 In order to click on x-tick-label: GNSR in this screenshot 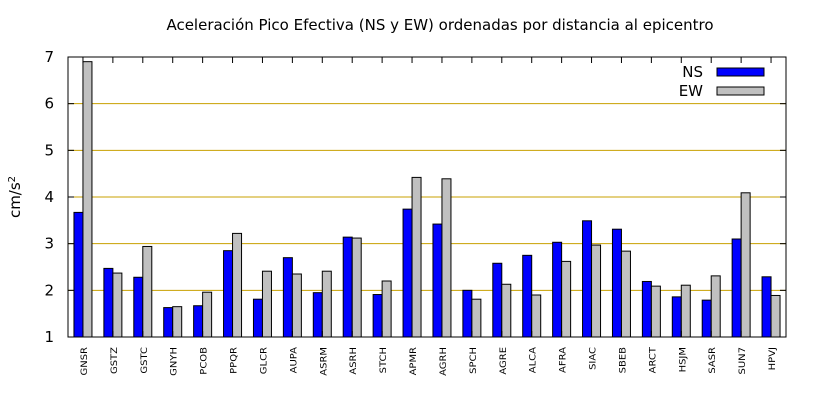, I will do `click(84, 361)`.